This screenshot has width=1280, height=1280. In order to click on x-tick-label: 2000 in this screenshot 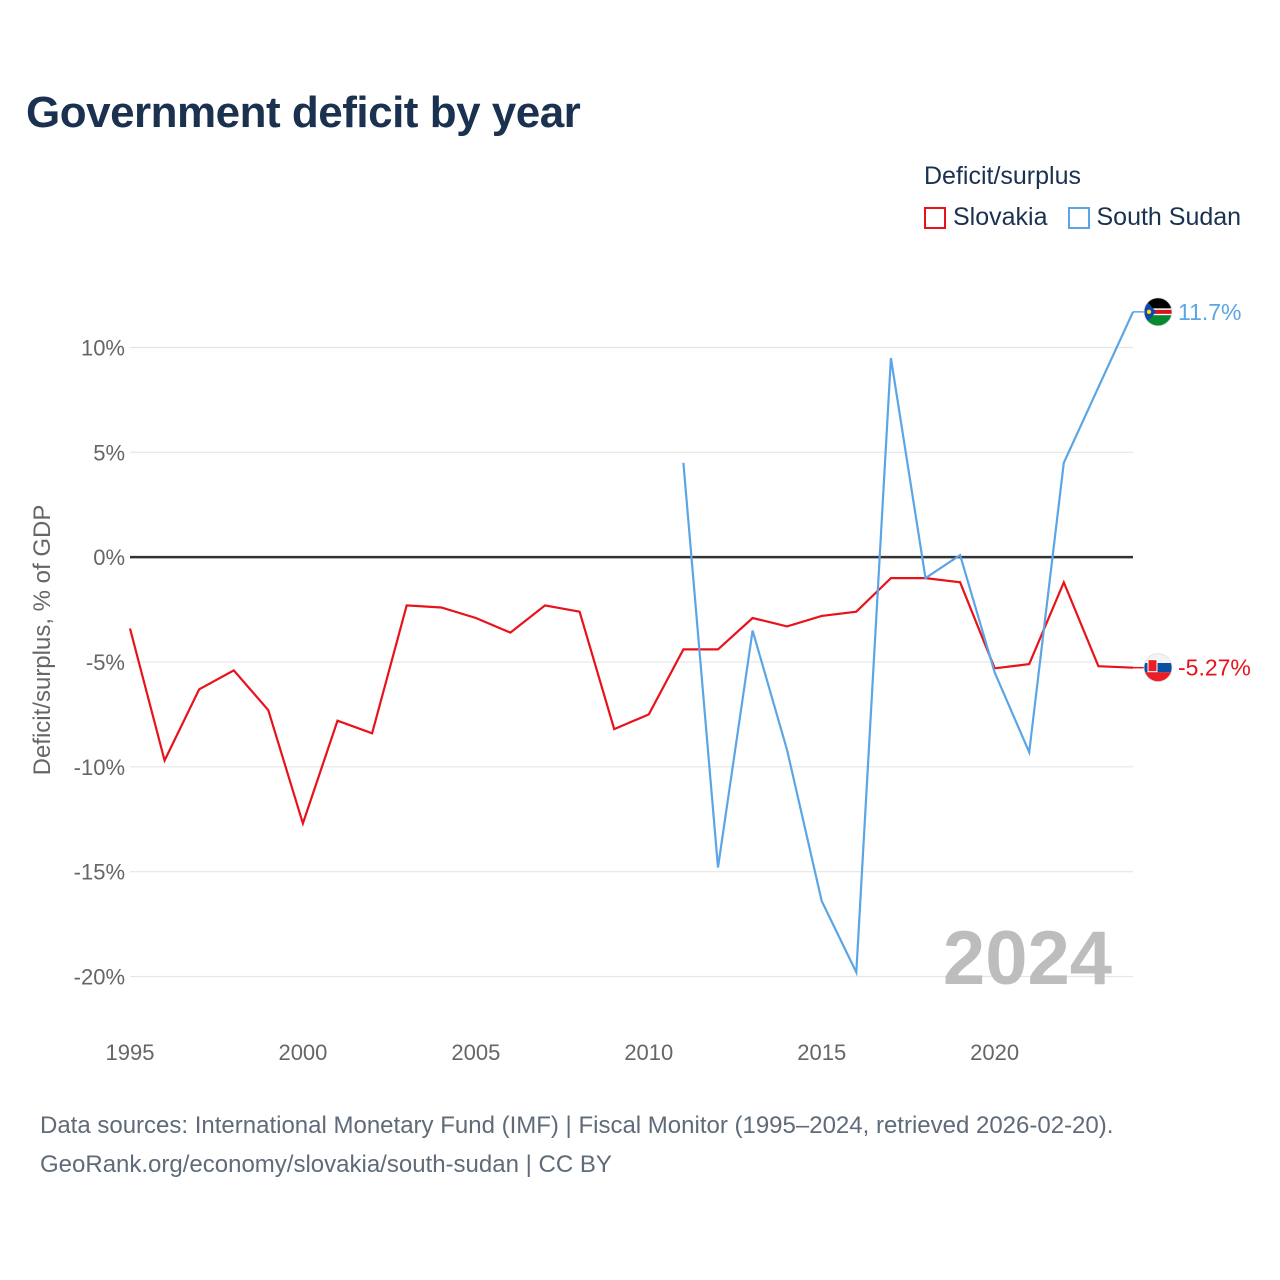, I will do `click(302, 1052)`.